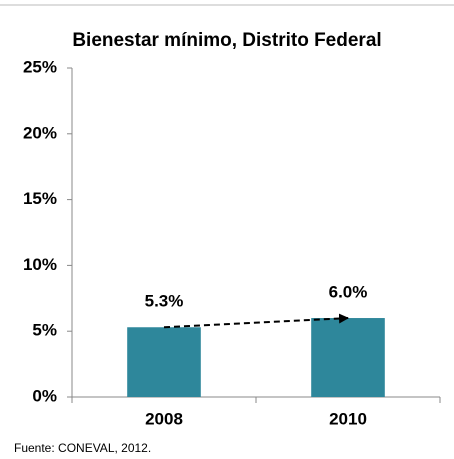 Image resolution: width=454 pixels, height=459 pixels. Describe the element at coordinates (348, 292) in the screenshot. I see `data-label: 6.0%` at that location.